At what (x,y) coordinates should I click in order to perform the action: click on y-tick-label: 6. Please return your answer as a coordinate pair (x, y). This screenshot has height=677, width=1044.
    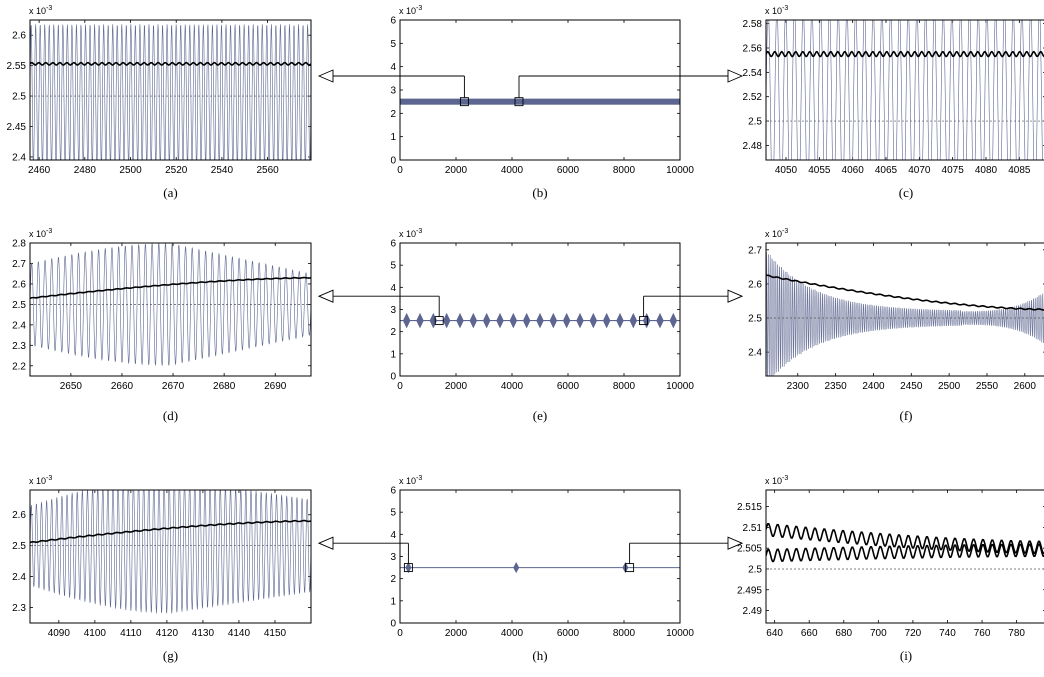
    Looking at the image, I should click on (393, 21).